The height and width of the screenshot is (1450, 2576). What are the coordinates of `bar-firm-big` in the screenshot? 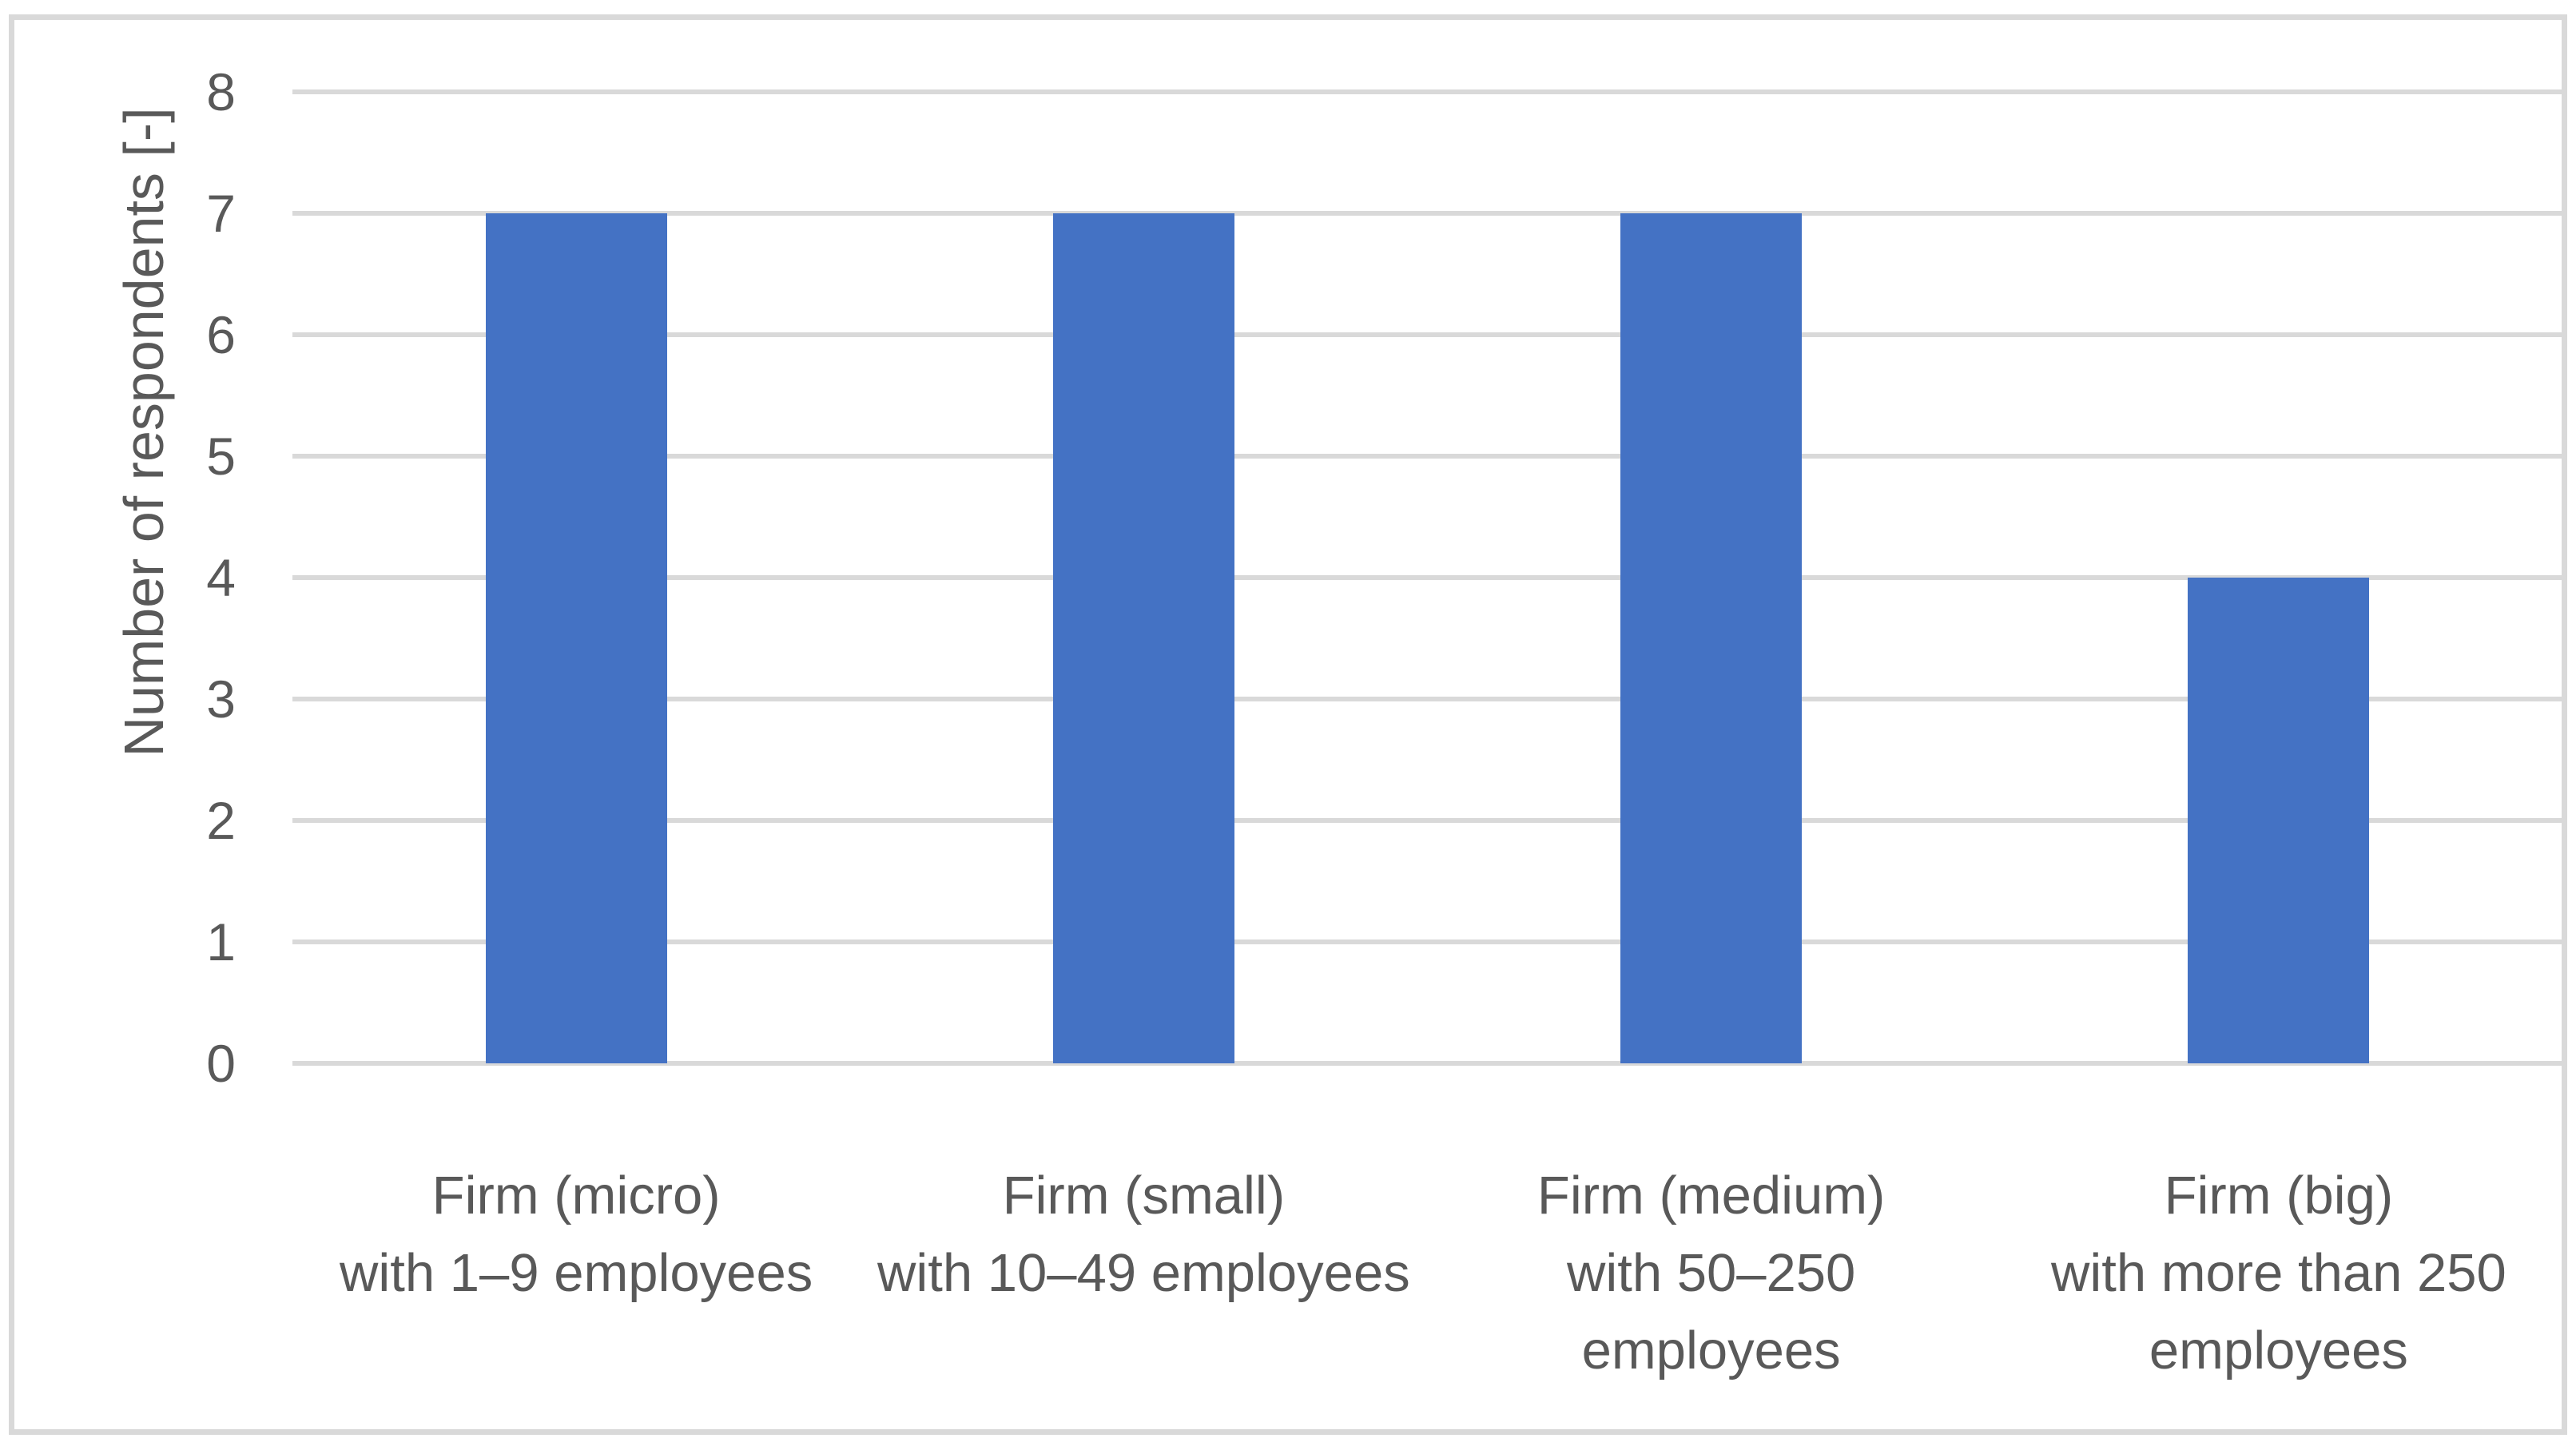 It's located at (2279, 820).